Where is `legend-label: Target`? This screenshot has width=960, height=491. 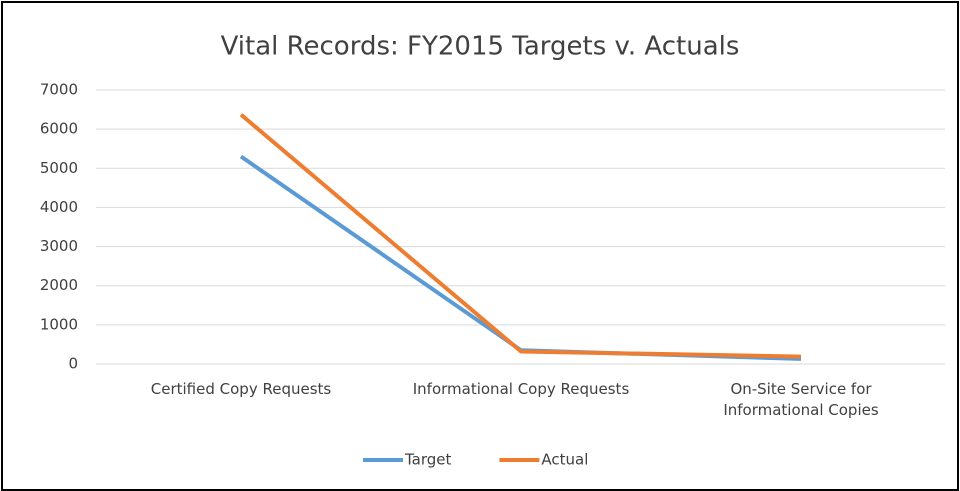
legend-label: Target is located at coordinates (428, 460).